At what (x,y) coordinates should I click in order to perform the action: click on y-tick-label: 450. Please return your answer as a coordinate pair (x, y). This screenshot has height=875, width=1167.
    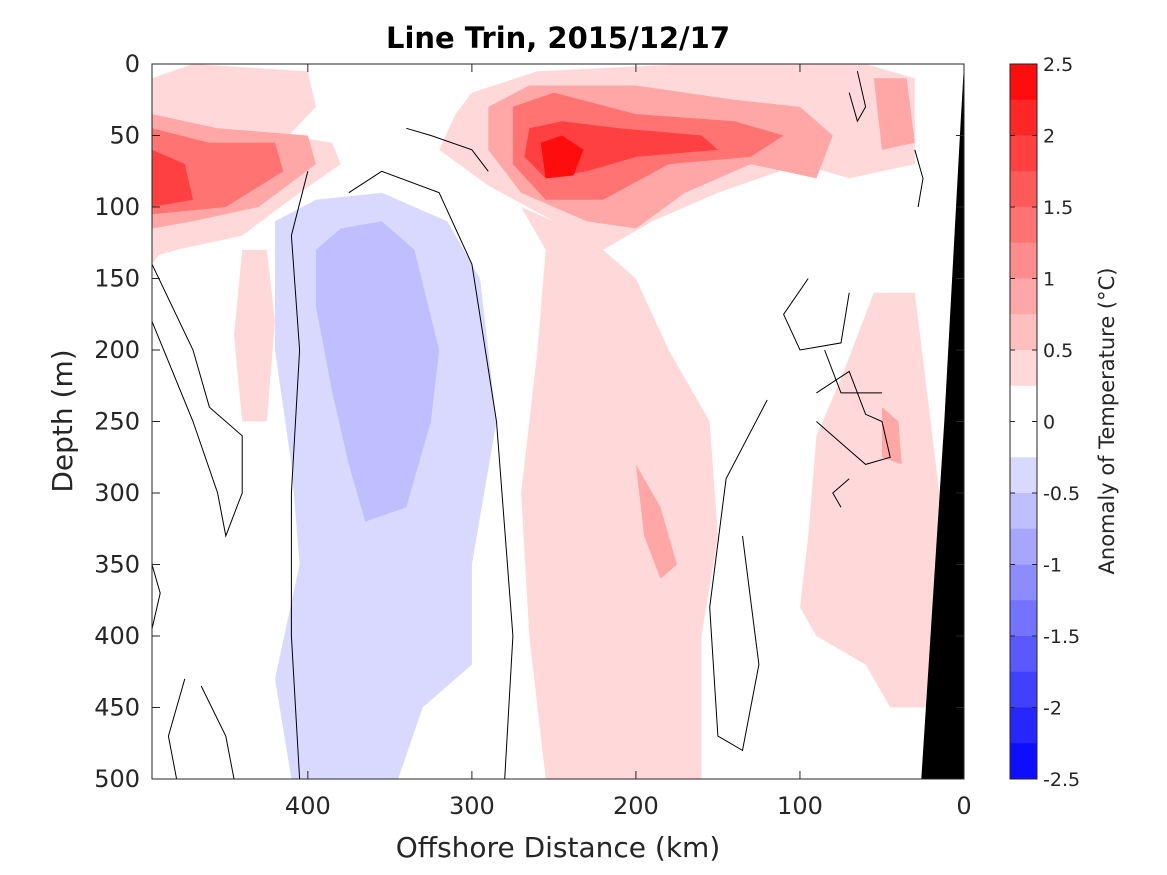
    Looking at the image, I should click on (117, 708).